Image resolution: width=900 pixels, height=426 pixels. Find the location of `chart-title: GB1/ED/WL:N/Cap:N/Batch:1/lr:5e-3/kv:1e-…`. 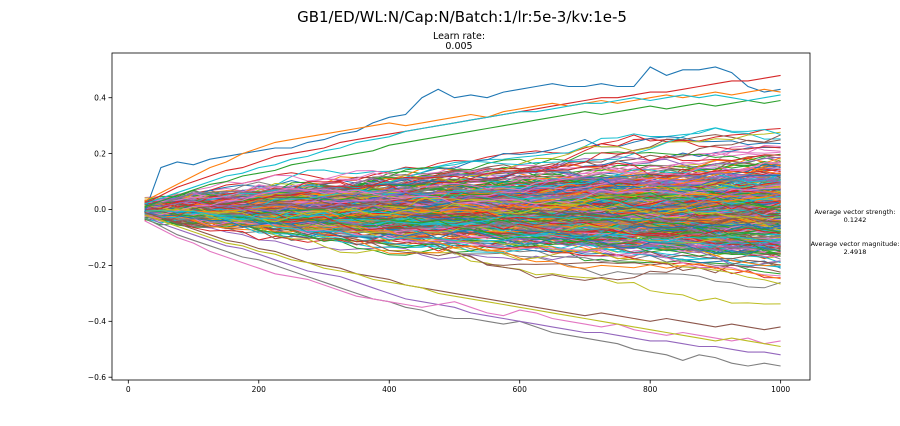

chart-title: GB1/ED/WL:N/Cap:N/Batch:1/lr:5e-3/kv:1e-… is located at coordinates (462, 17).